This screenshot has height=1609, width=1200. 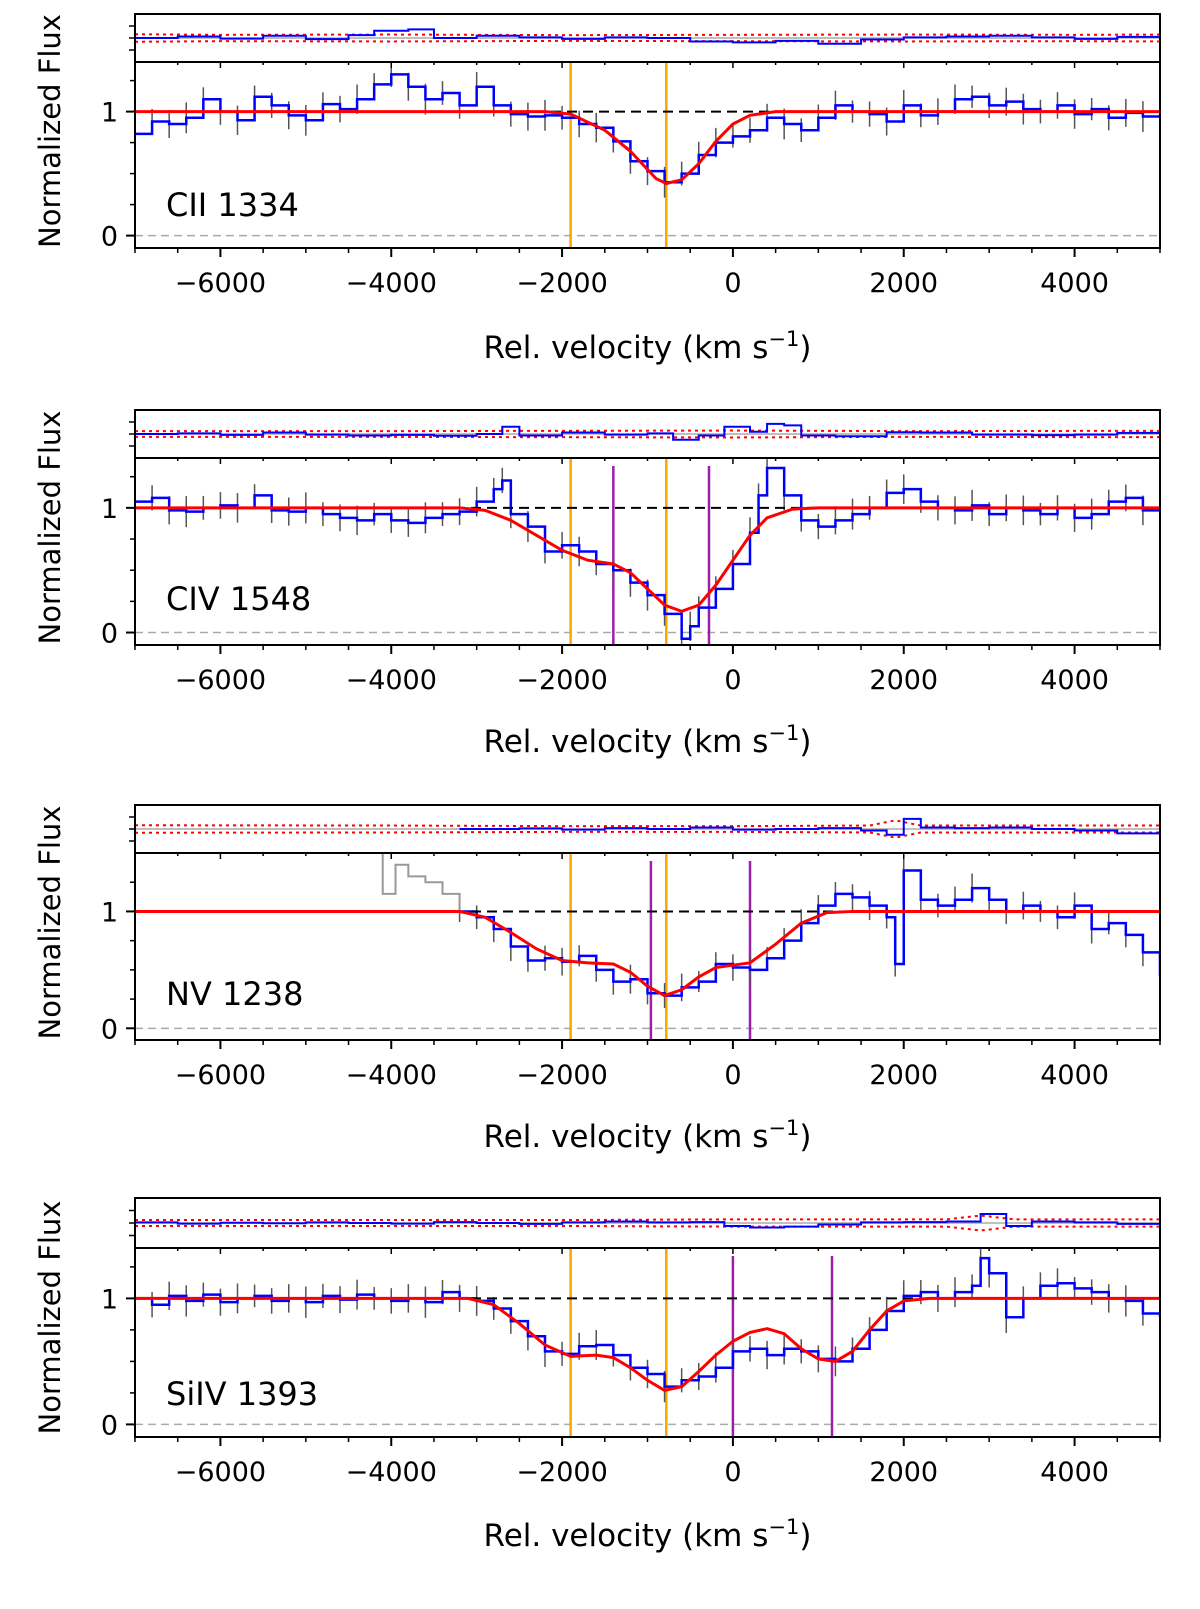 I want to click on ion-label: NV 1238, so click(x=234, y=994).